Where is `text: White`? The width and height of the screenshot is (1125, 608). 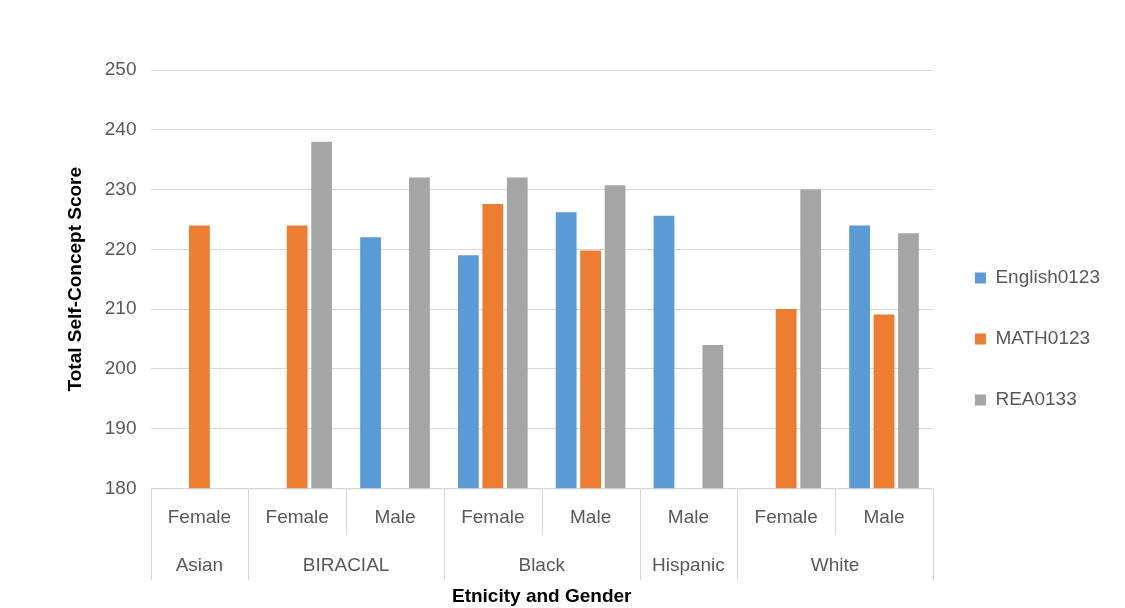
text: White is located at coordinates (835, 564).